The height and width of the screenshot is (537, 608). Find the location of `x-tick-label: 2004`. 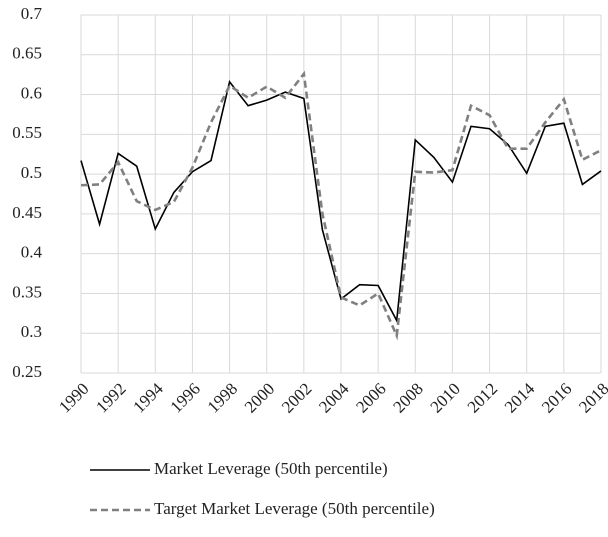

x-tick-label: 2004 is located at coordinates (334, 398).